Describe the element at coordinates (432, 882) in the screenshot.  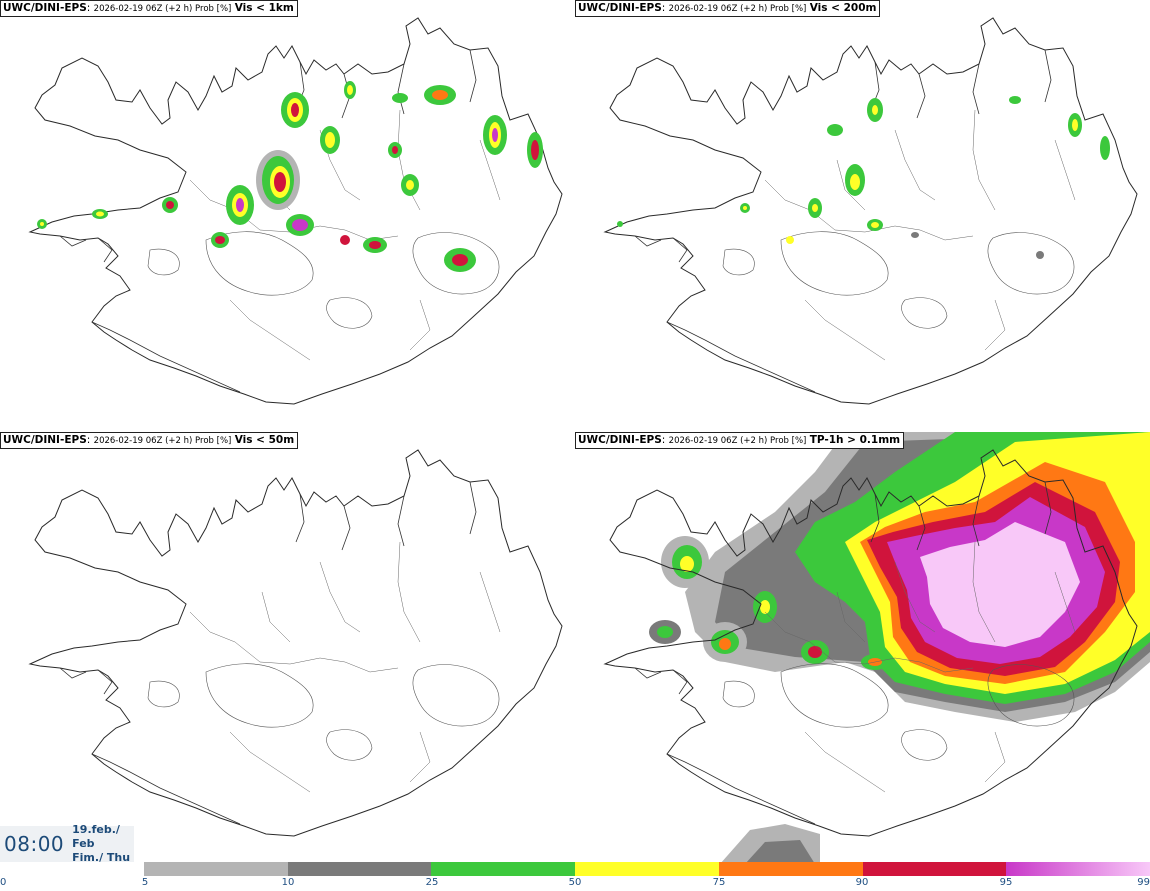
I see `legend-tick: 25` at that location.